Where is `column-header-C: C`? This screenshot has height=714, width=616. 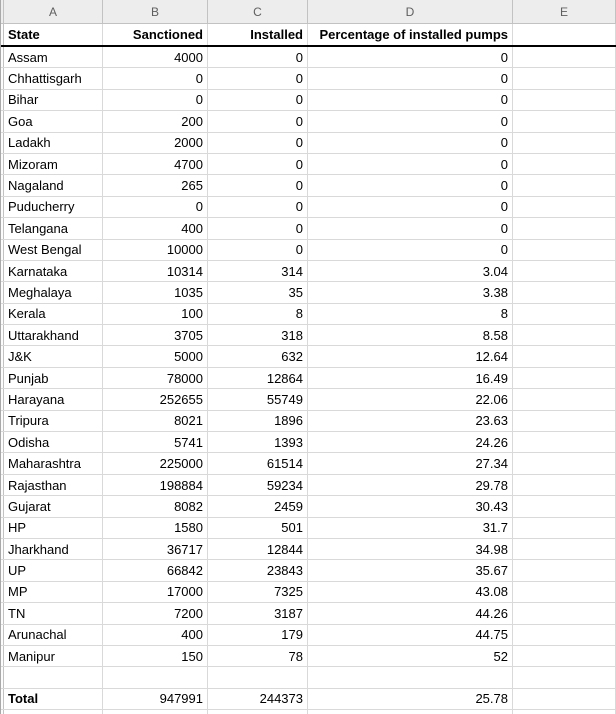
column-header-C: C is located at coordinates (258, 11).